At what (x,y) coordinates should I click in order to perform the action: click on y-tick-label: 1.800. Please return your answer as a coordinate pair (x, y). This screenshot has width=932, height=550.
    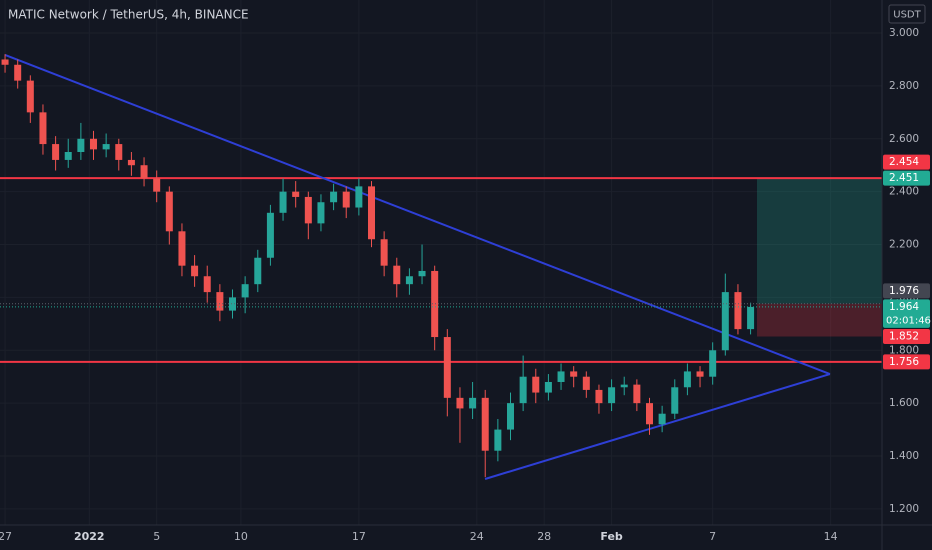
    Looking at the image, I should click on (904, 350).